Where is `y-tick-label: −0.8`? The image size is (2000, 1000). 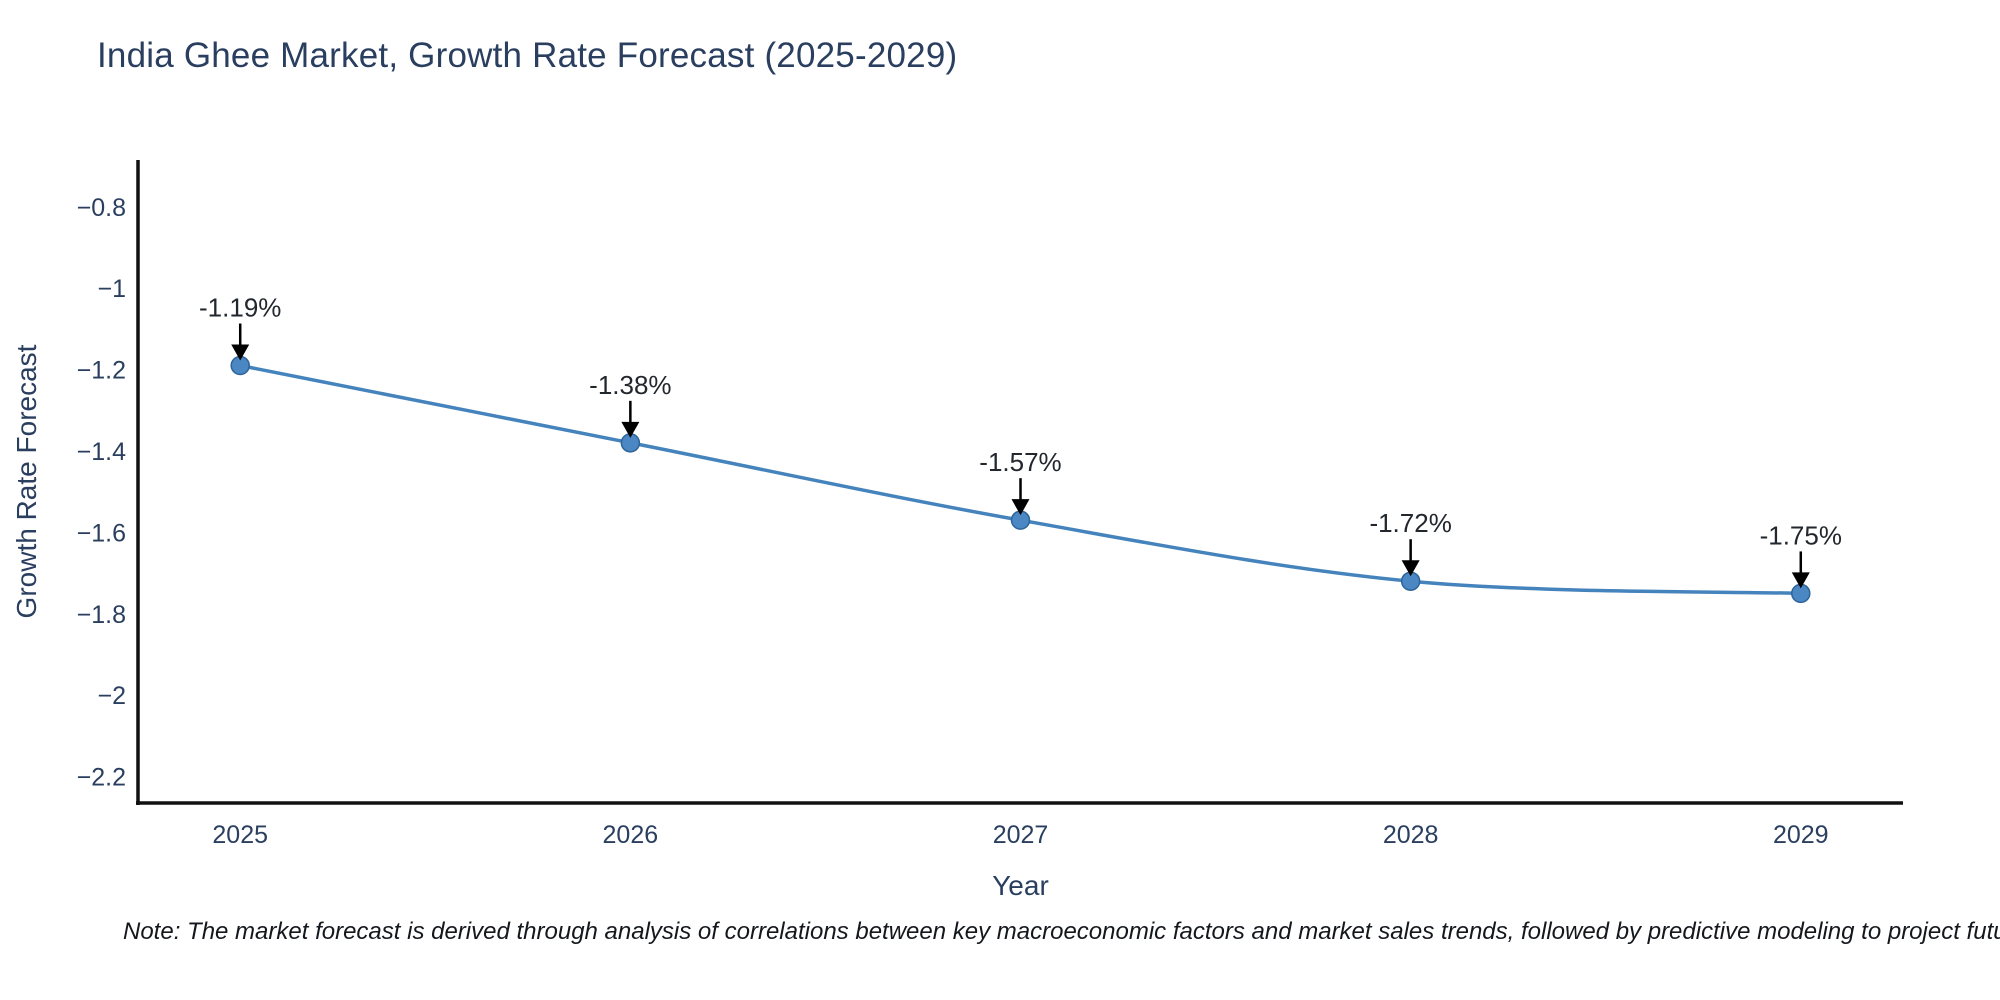
y-tick-label: −0.8 is located at coordinates (101, 208).